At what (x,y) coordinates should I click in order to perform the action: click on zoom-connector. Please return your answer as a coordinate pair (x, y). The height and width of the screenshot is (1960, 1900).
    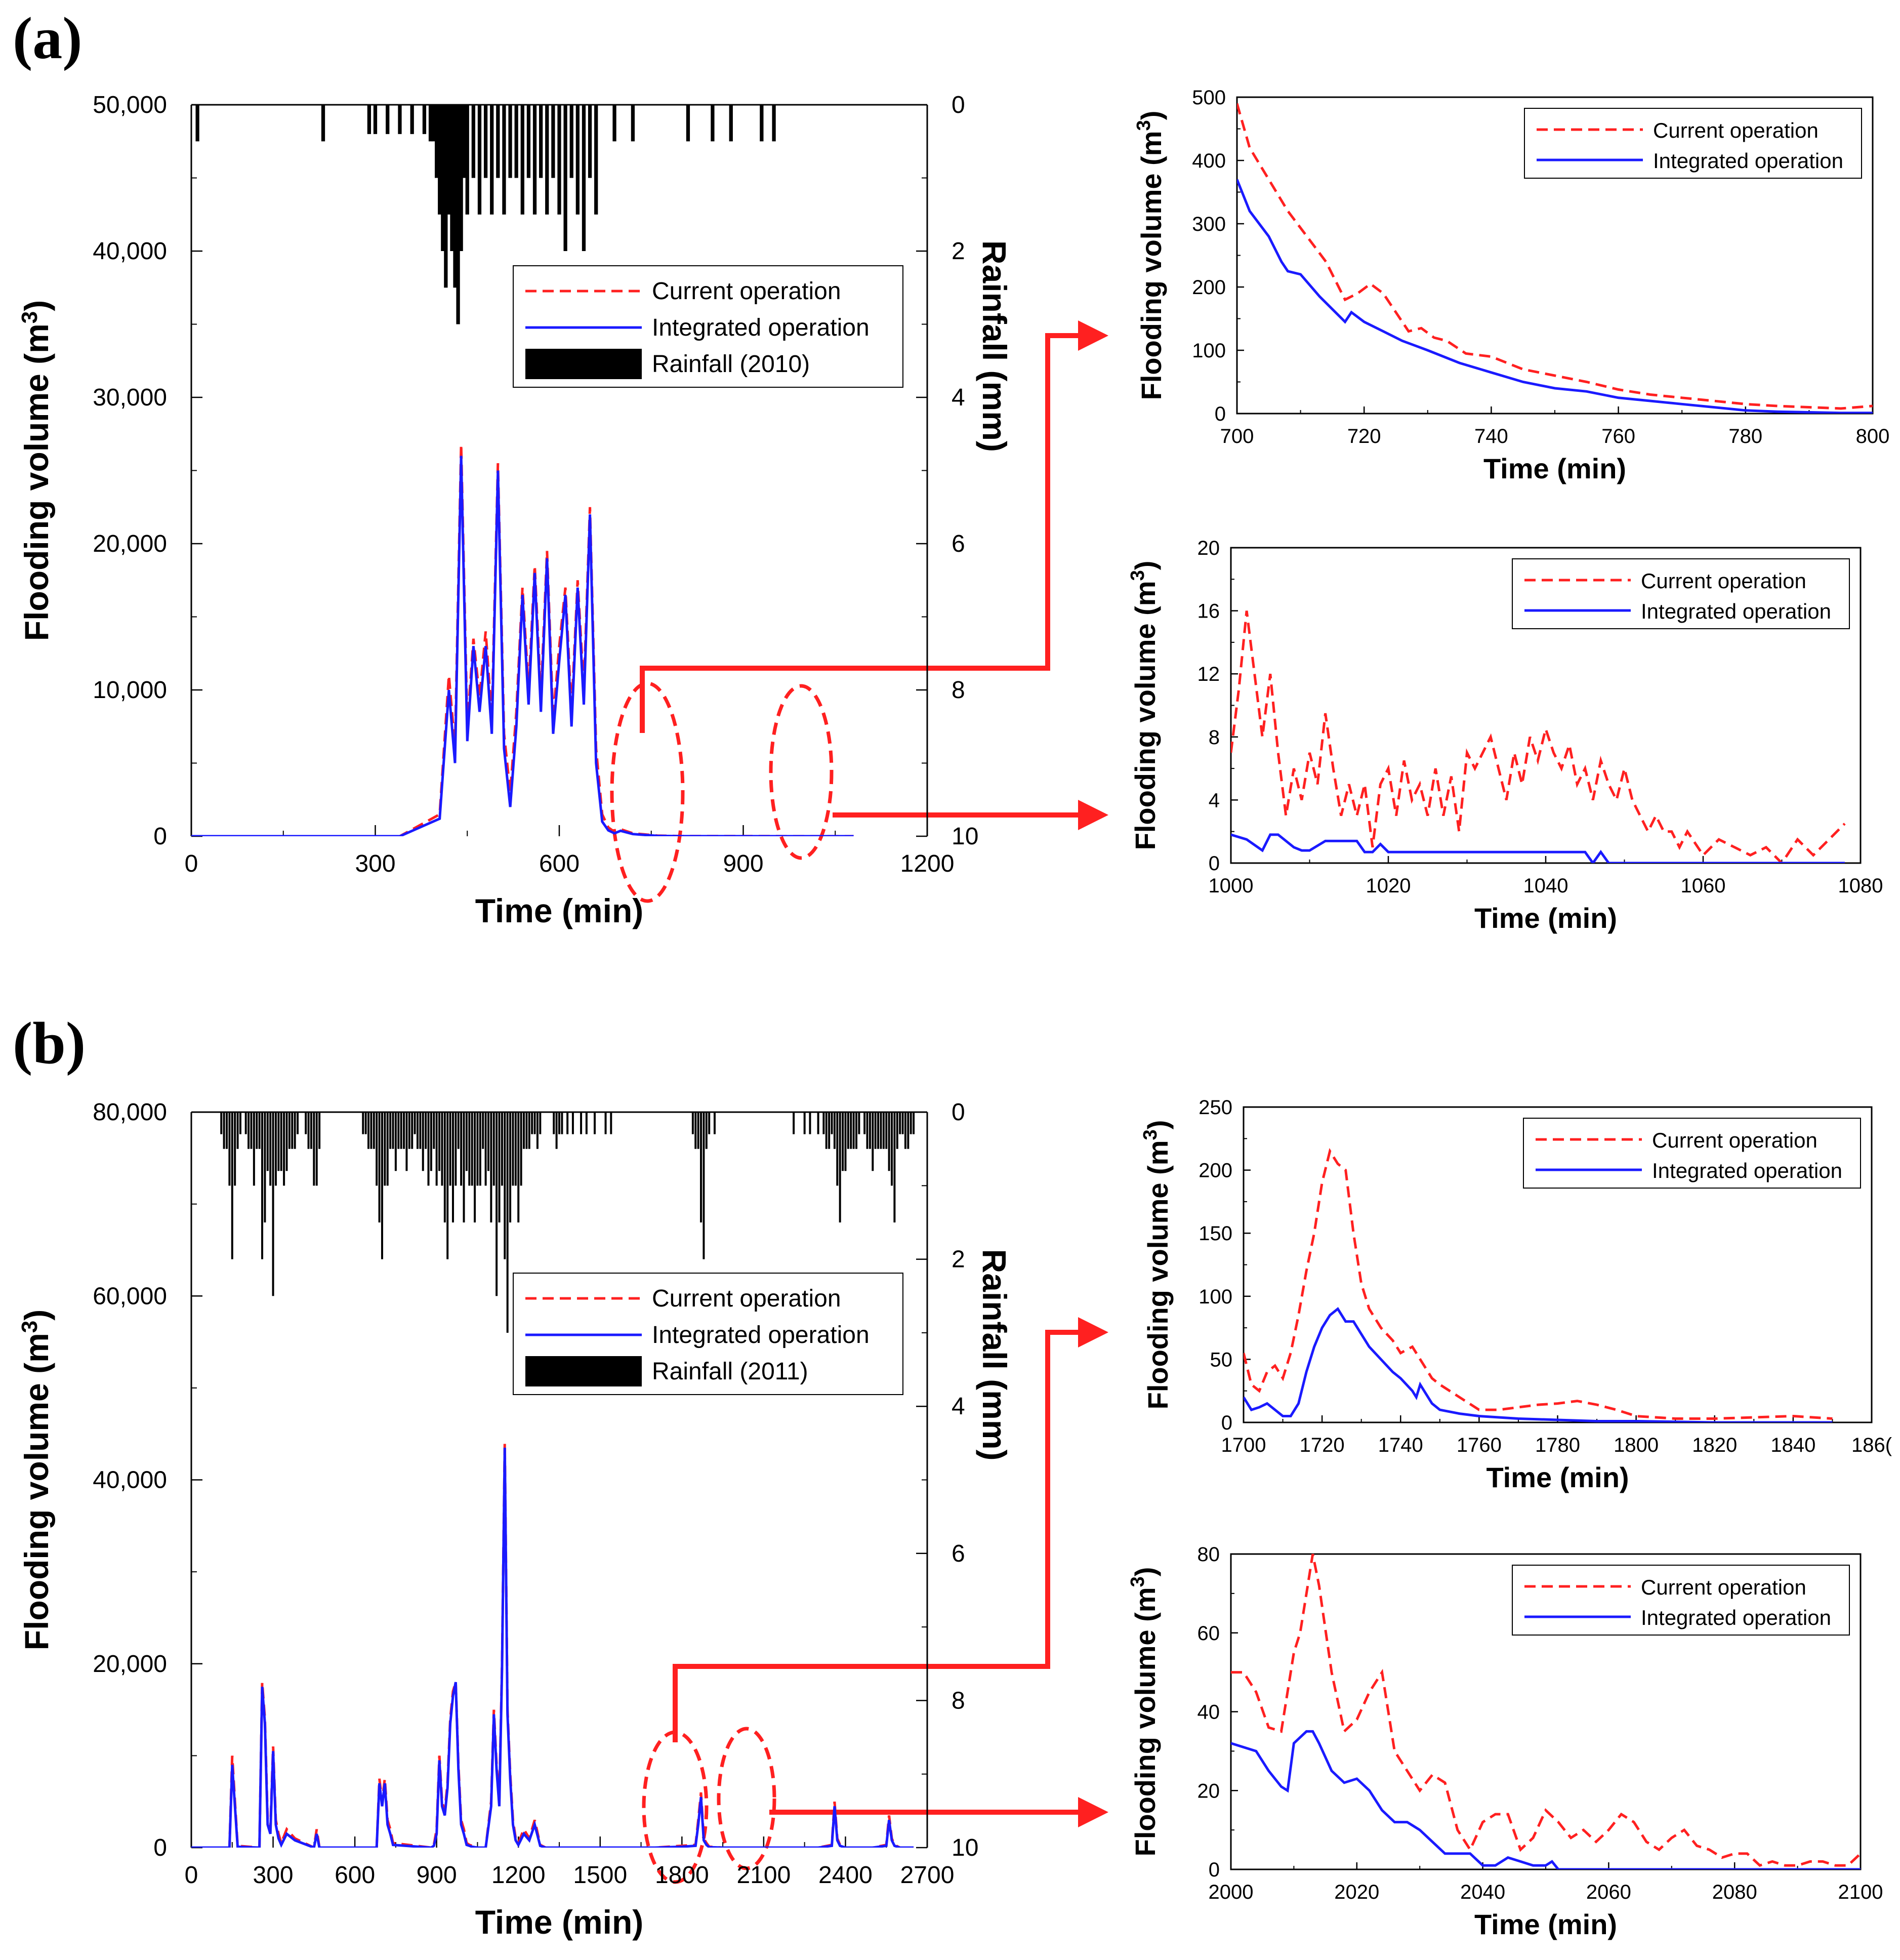
    Looking at the image, I should click on (876, 1536).